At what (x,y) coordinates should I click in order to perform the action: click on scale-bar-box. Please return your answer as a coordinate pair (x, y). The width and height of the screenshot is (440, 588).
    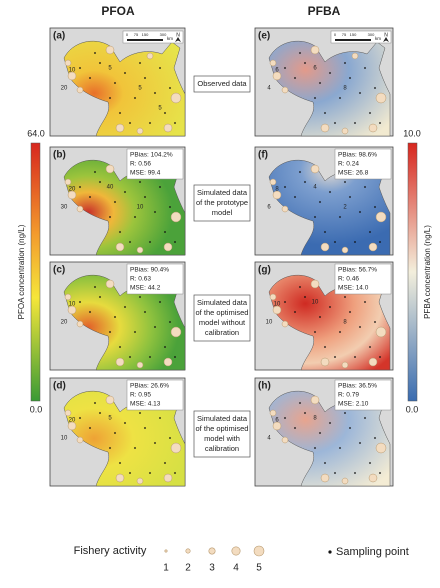
    Looking at the image, I should click on (153, 37).